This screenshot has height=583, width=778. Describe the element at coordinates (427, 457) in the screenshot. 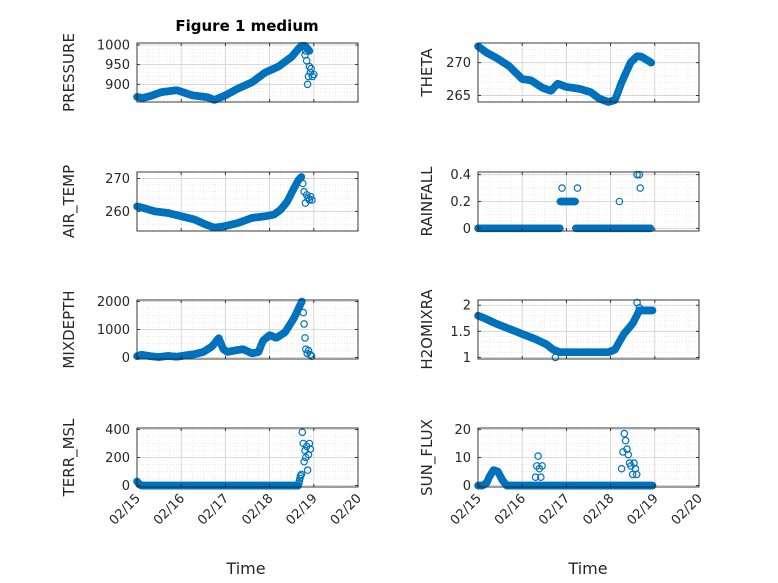

I see `y-axis-label: SUN_FLUX` at that location.